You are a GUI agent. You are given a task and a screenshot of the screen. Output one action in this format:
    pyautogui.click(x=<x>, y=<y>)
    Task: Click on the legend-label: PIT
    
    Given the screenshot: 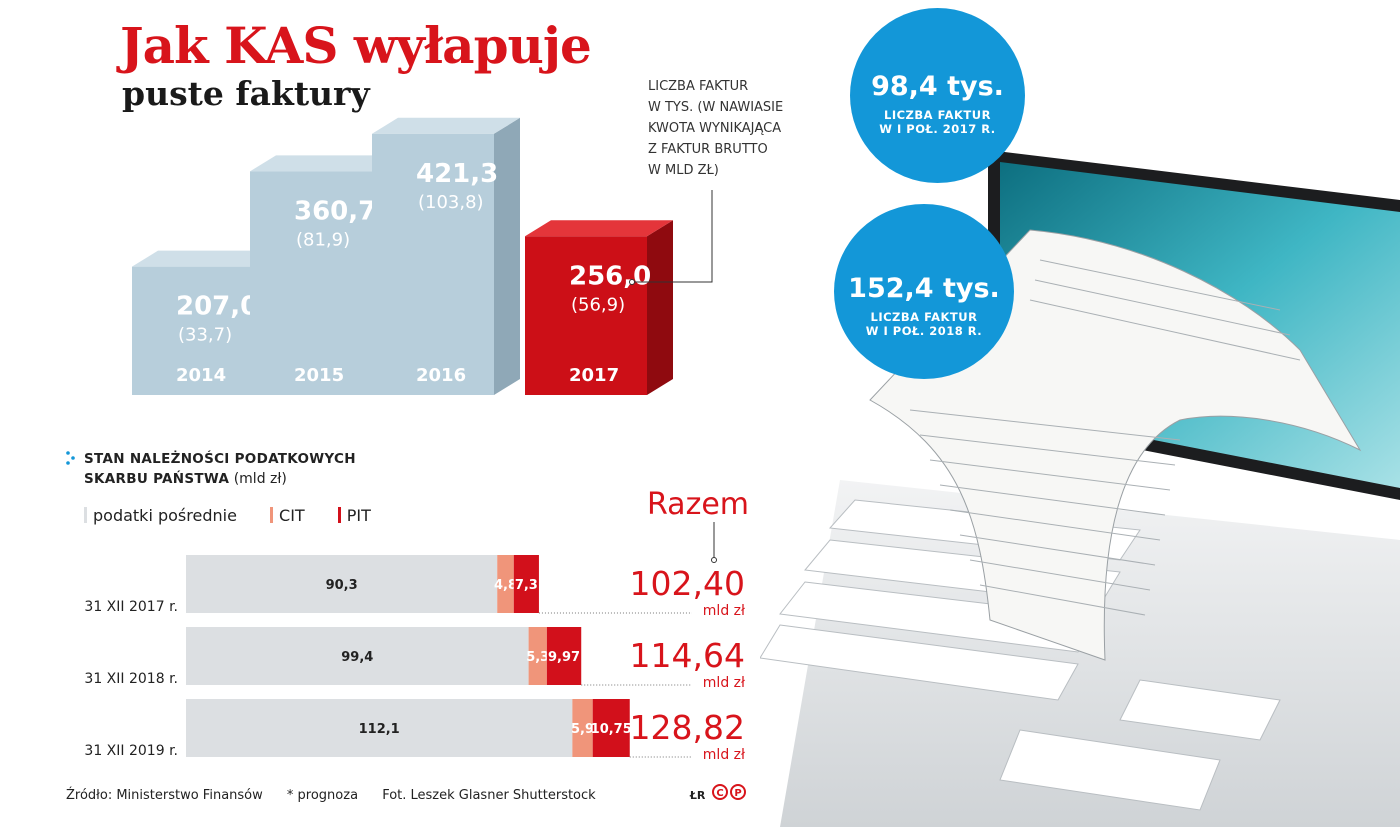 What is the action you would take?
    pyautogui.click(x=358, y=515)
    